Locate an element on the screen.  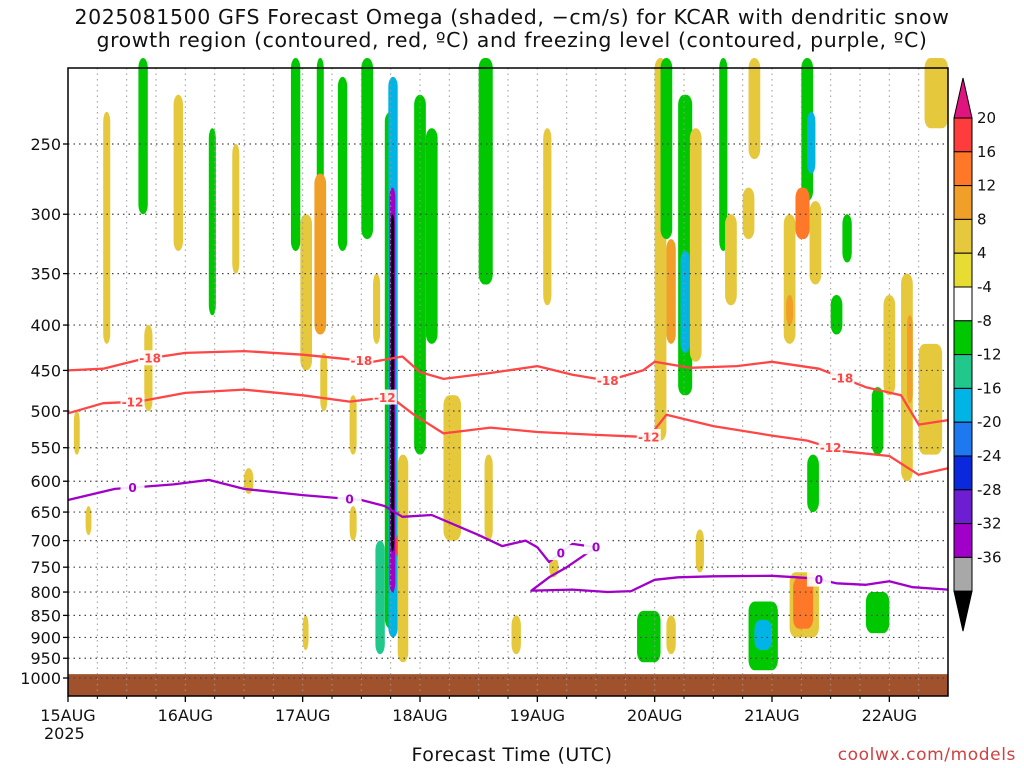
contour-label-2-0: 0 is located at coordinates (132, 488).